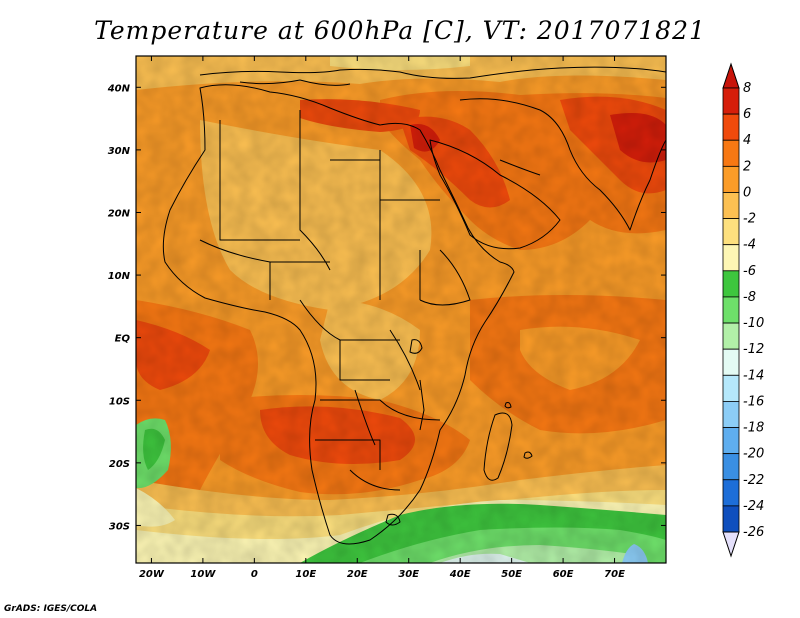  Describe the element at coordinates (753, 375) in the screenshot. I see `colorbar-label: -14` at that location.